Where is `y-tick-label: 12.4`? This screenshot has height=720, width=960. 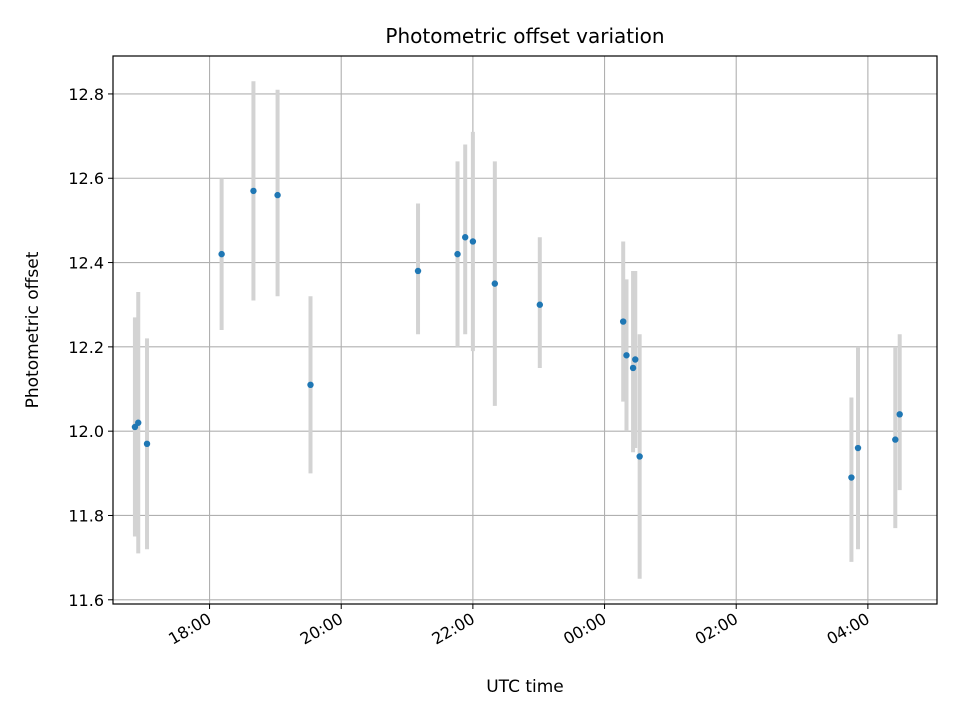
y-tick-label: 12.4 is located at coordinates (86, 263).